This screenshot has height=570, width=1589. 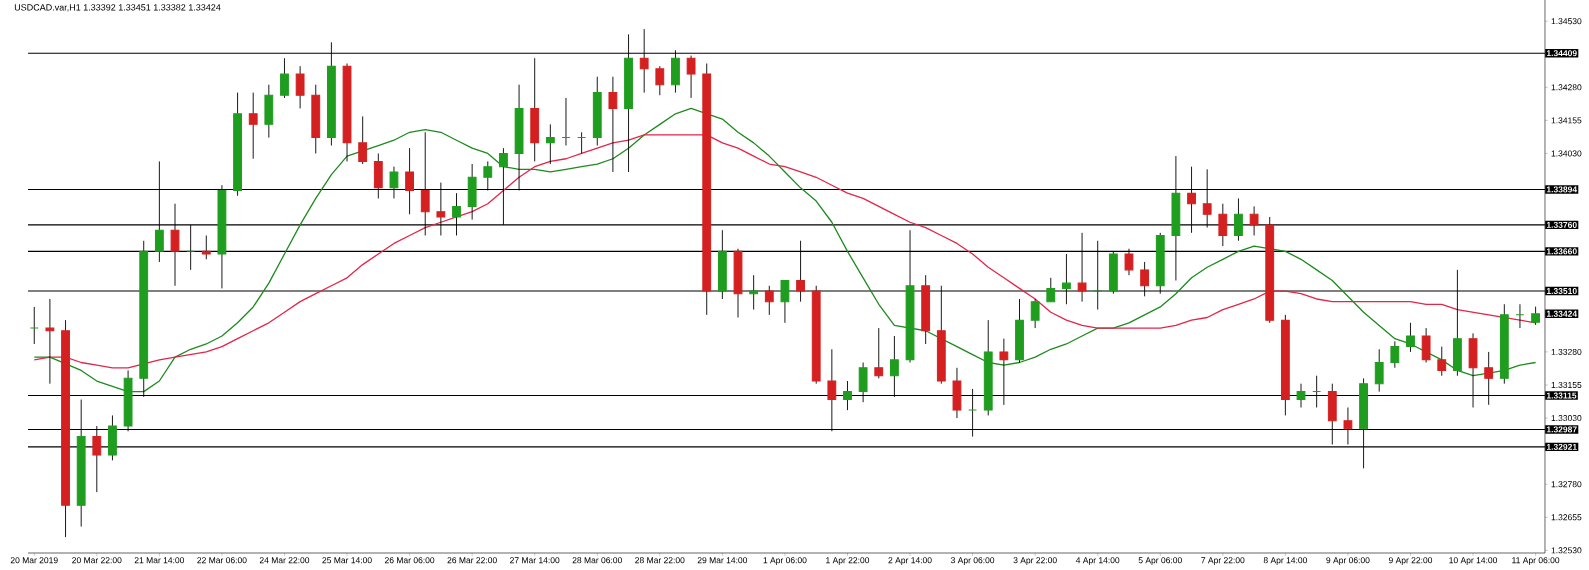 What do you see at coordinates (1566, 120) in the screenshot?
I see `y-tick-label: 1.34155` at bounding box center [1566, 120].